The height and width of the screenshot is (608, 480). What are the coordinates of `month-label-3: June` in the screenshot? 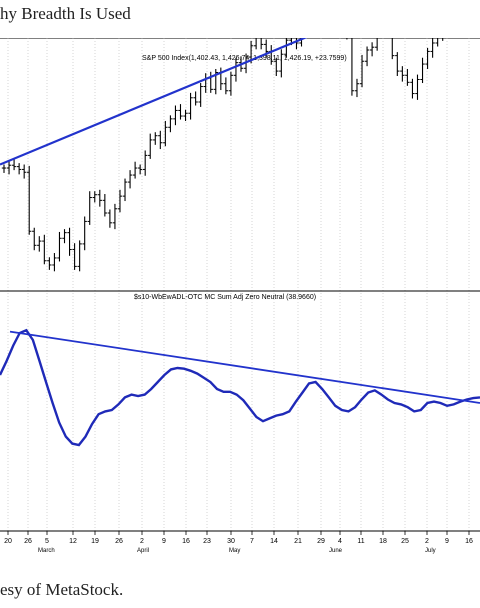 It's located at (336, 551).